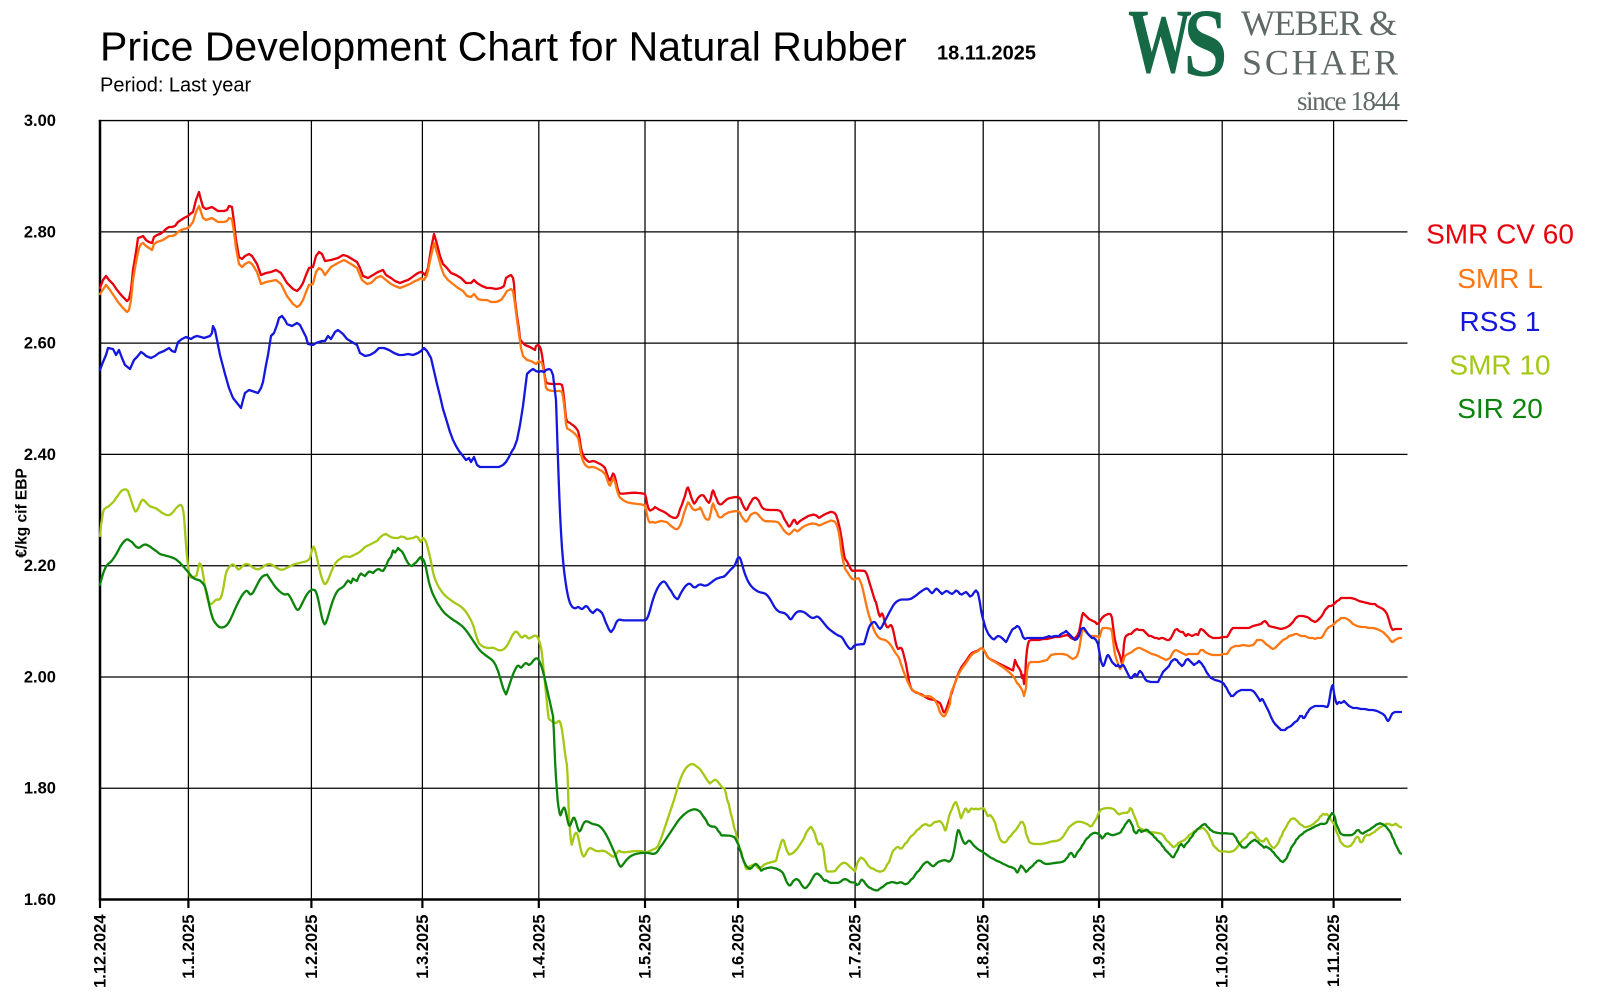 Image resolution: width=1600 pixels, height=1000 pixels. I want to click on svg-text: 1.1.2025, so click(189, 947).